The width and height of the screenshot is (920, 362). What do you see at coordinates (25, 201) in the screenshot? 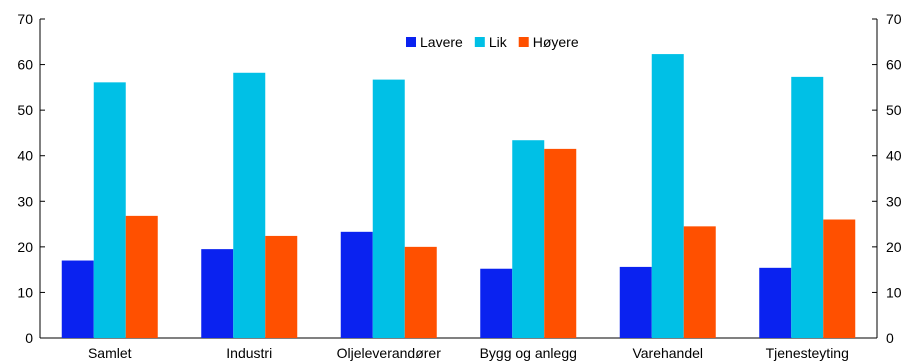
I see `y-tick-label-left: 30` at bounding box center [25, 201].